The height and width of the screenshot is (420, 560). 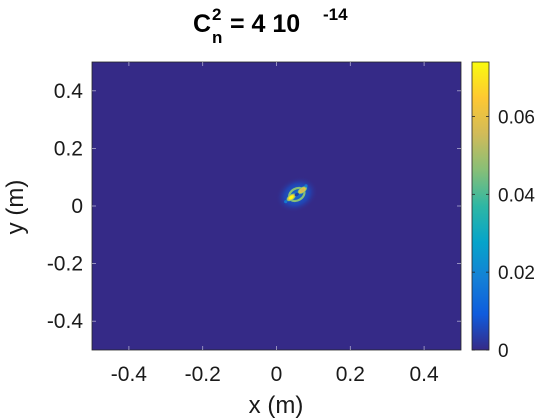 I want to click on title-subscript: n, so click(x=217, y=37).